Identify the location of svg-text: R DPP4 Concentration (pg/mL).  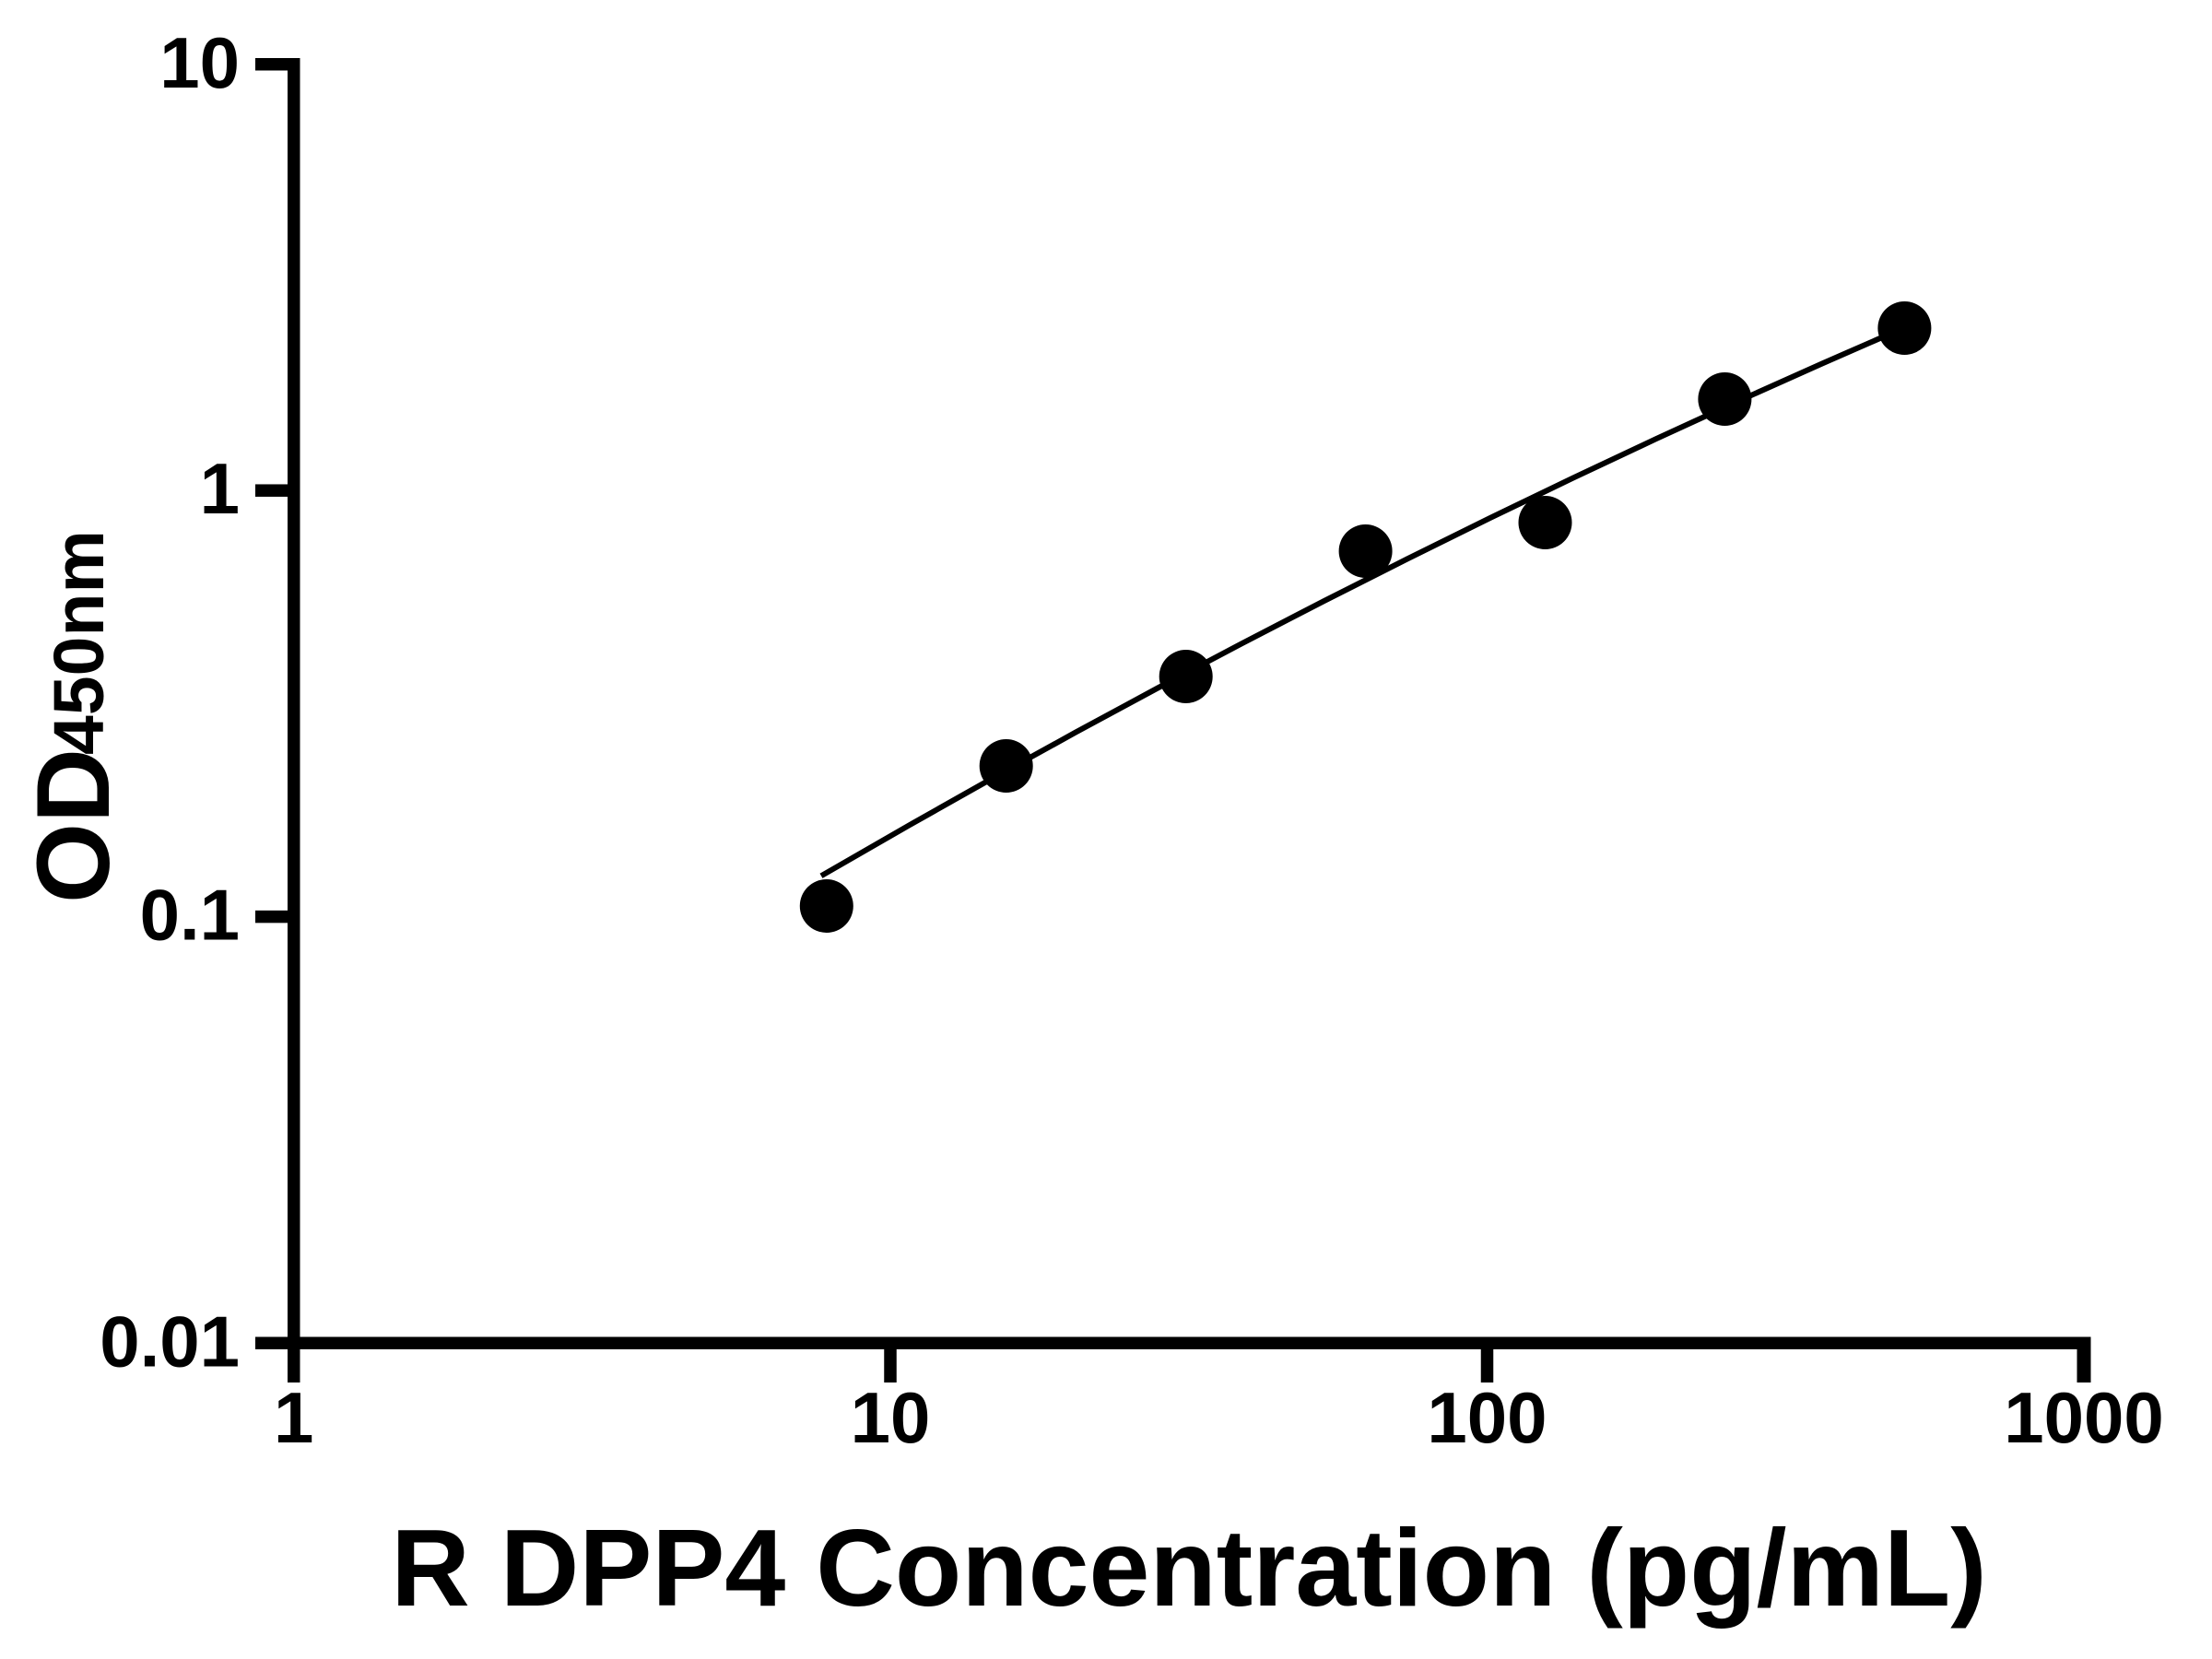
(1188, 1569).